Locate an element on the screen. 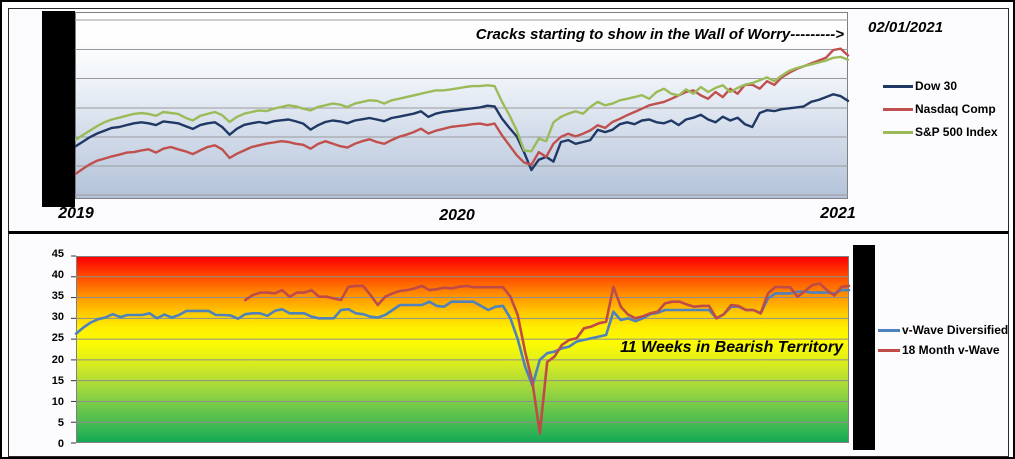 This screenshot has height=459, width=1015. legend-item-v-wave-diversified: v-Wave Diversified is located at coordinates (943, 330).